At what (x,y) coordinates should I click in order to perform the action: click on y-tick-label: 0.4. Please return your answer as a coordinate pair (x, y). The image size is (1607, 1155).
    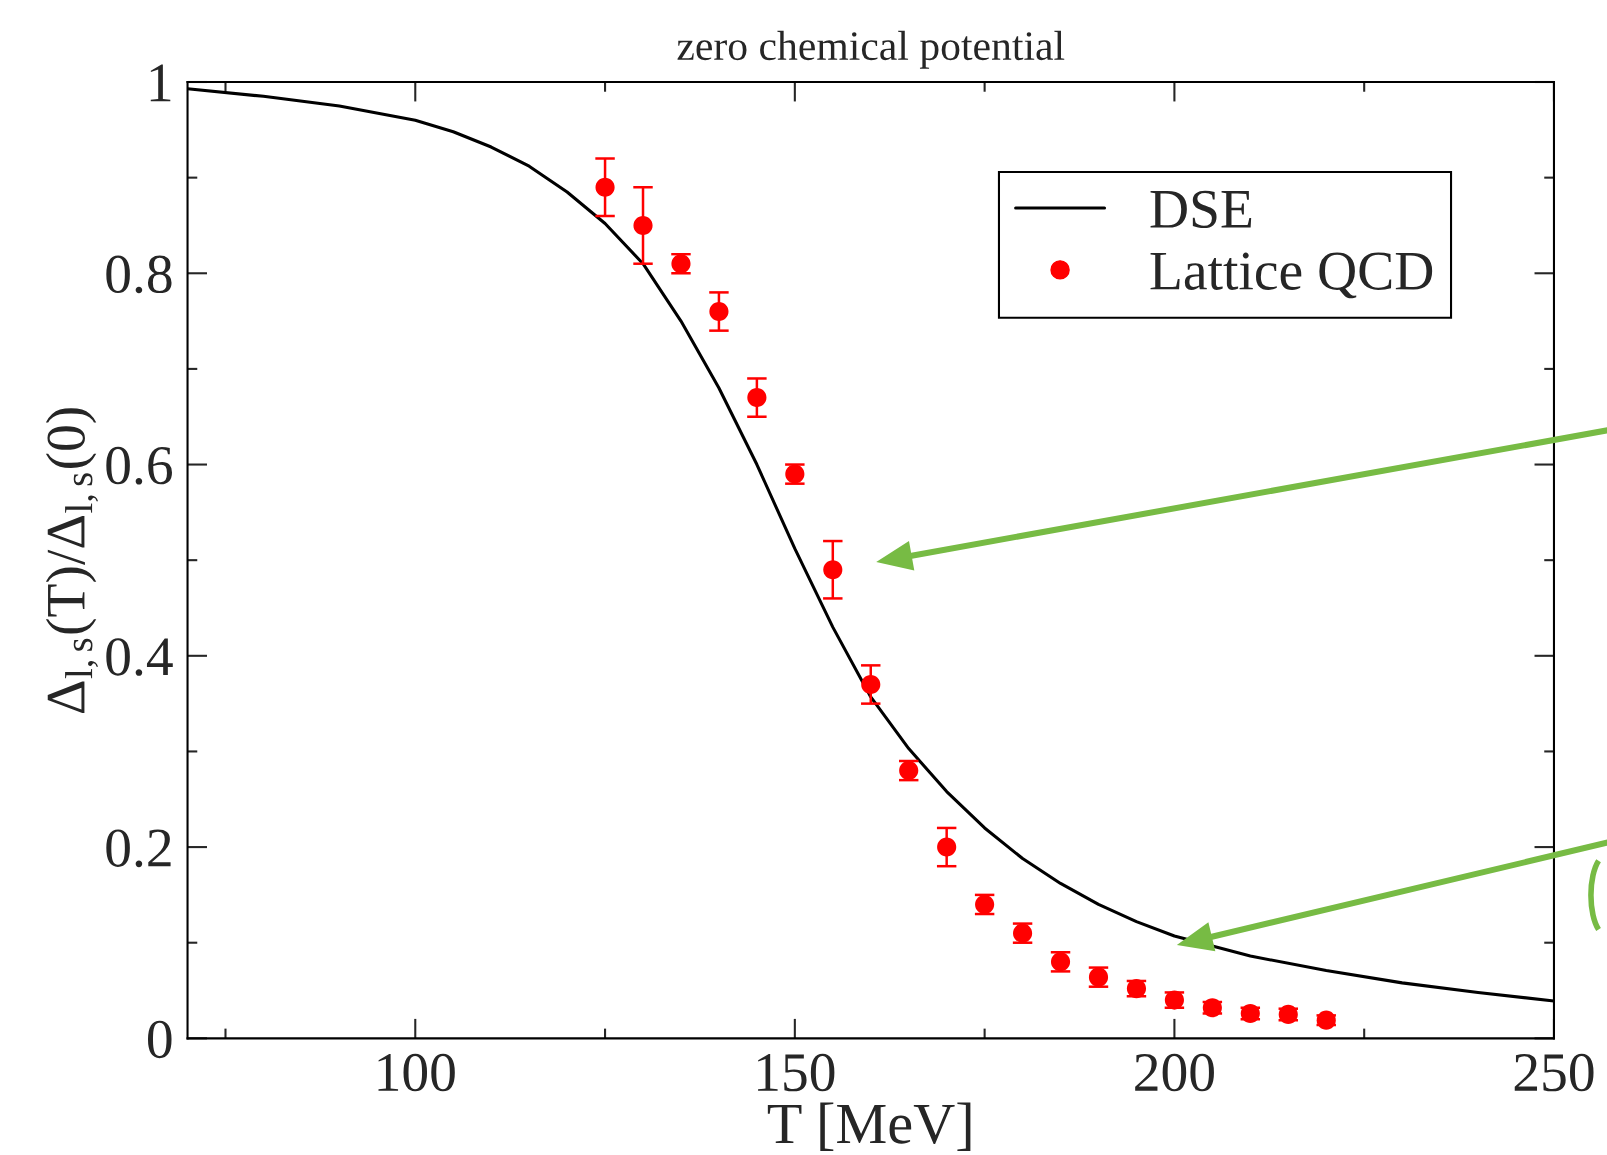
    Looking at the image, I should click on (139, 657).